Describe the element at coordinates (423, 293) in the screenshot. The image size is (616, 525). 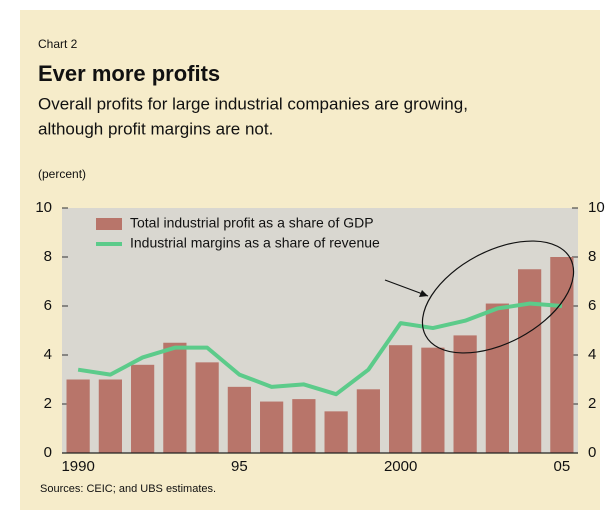
I see `arrow-head` at that location.